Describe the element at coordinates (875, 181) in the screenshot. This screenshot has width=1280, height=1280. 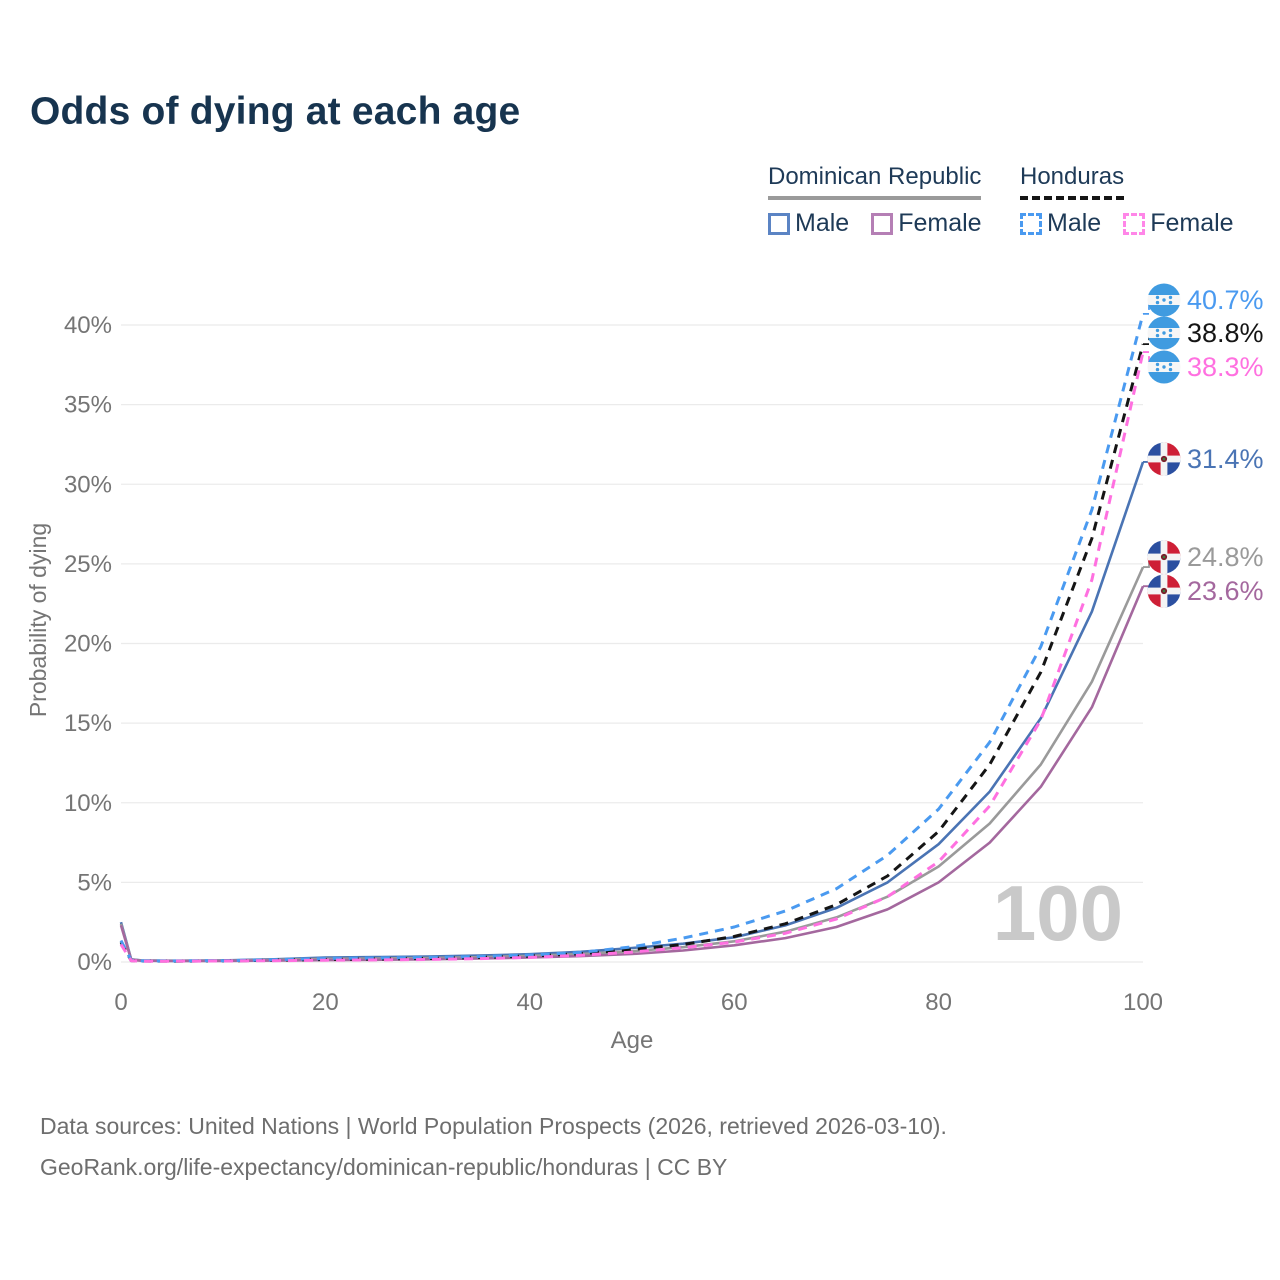
I see `legend-header-dominican-republic: Dominican Republic` at that location.